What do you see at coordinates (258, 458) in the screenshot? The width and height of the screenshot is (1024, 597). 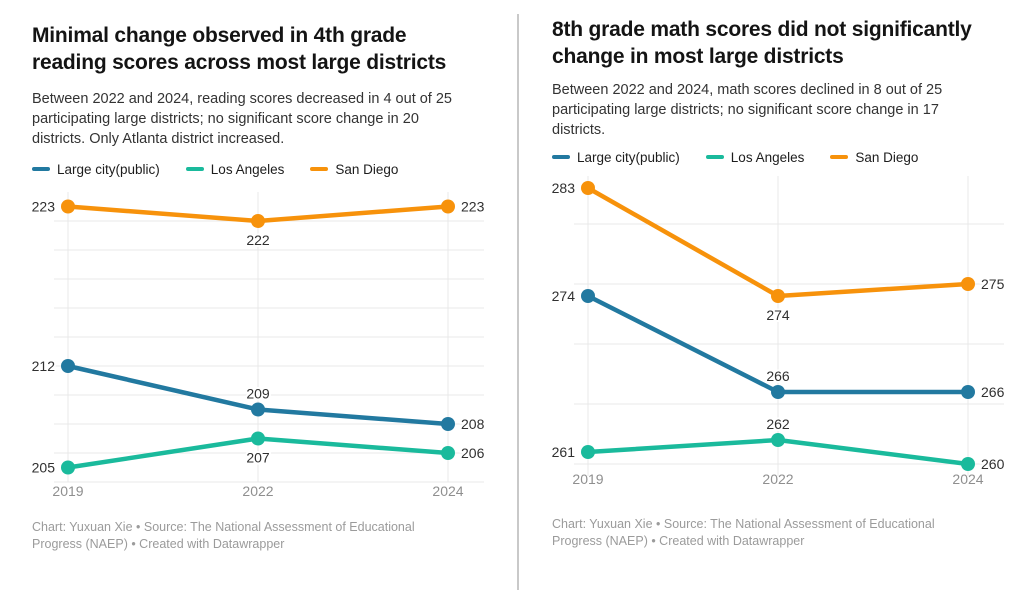 I see `data-label: 207` at bounding box center [258, 458].